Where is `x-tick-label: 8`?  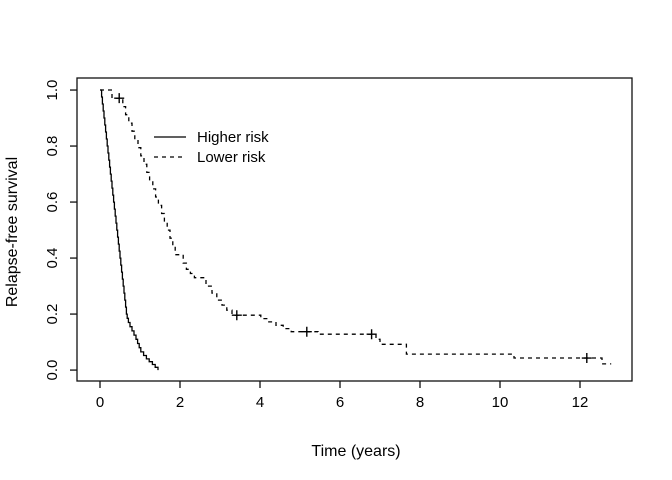 x-tick-label: 8 is located at coordinates (420, 402).